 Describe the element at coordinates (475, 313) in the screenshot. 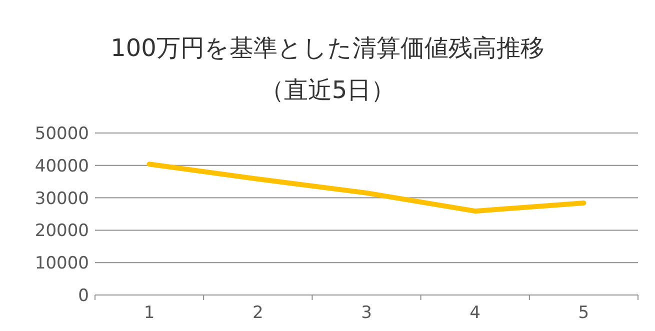

I see `x-tick-label: 4` at that location.